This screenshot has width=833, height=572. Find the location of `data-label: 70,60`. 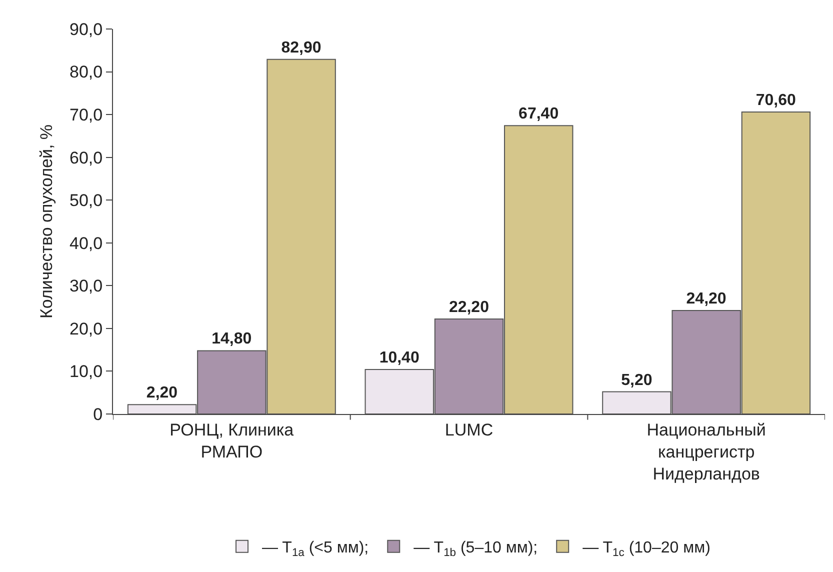

data-label: 70,60 is located at coordinates (776, 100).